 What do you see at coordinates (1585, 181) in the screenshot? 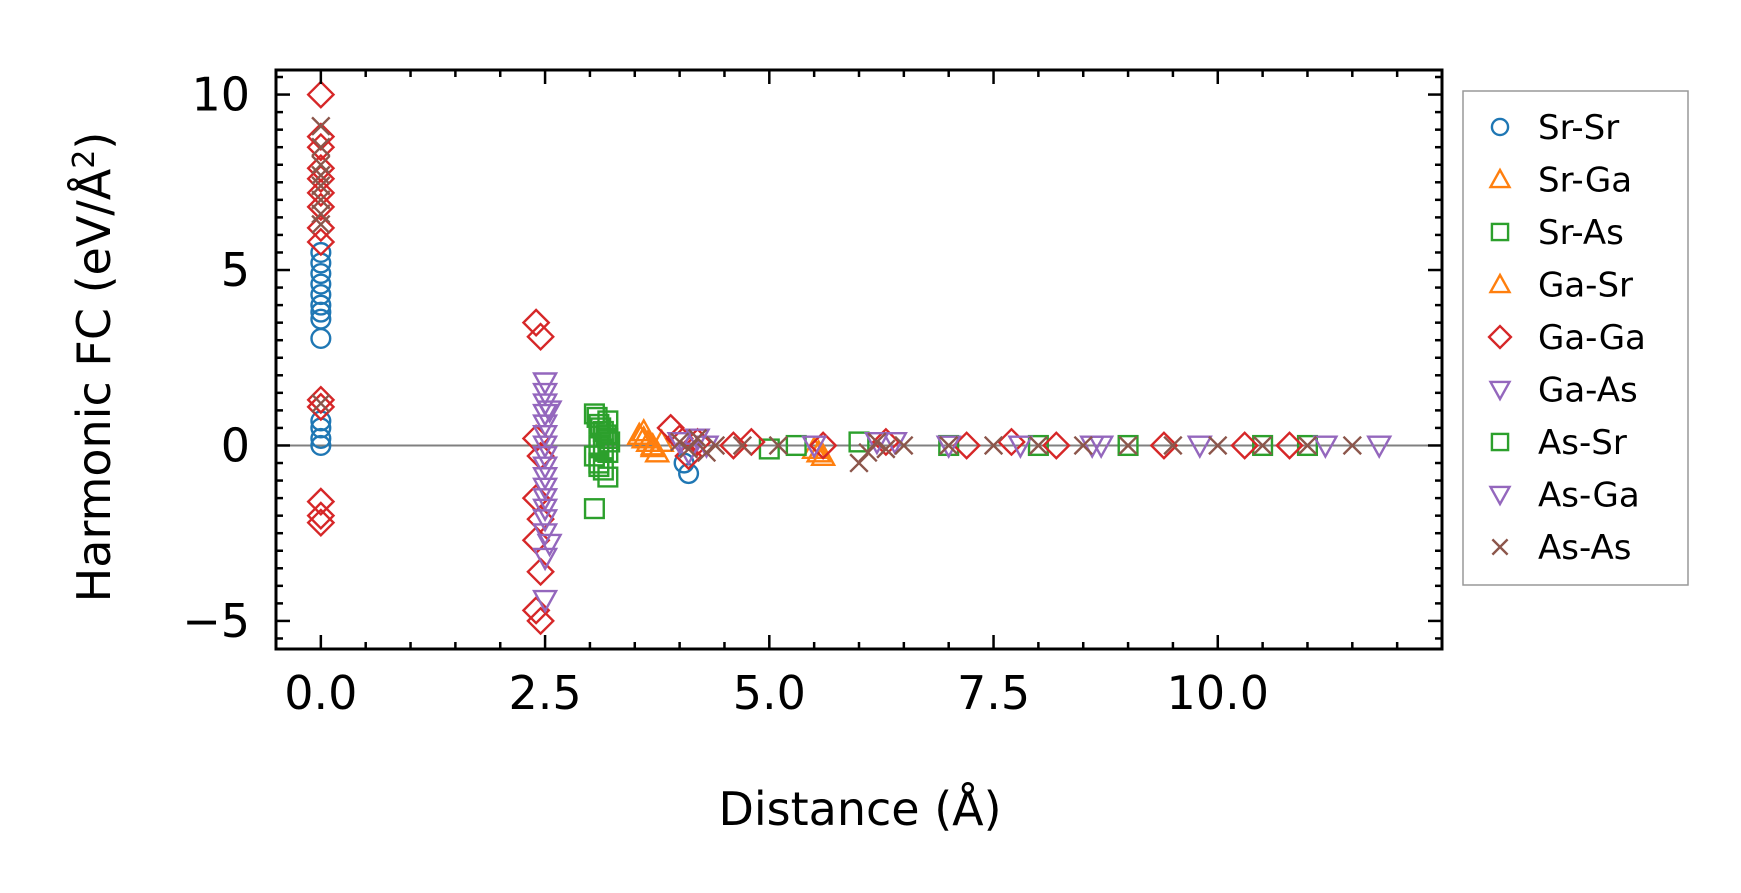
I see `legend-label: Sr-Ga` at bounding box center [1585, 181].